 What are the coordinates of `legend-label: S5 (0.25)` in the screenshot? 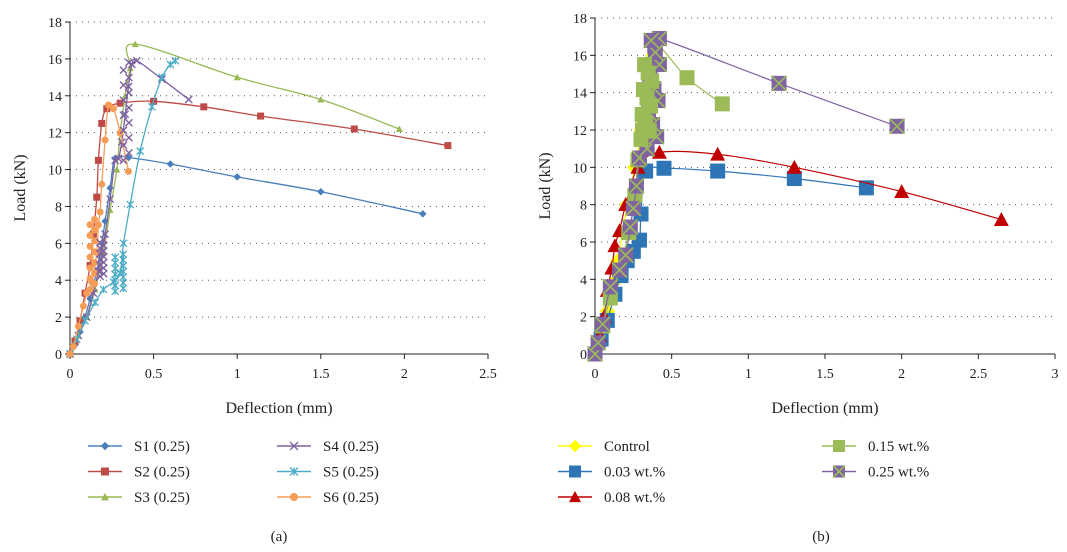 It's located at (351, 473).